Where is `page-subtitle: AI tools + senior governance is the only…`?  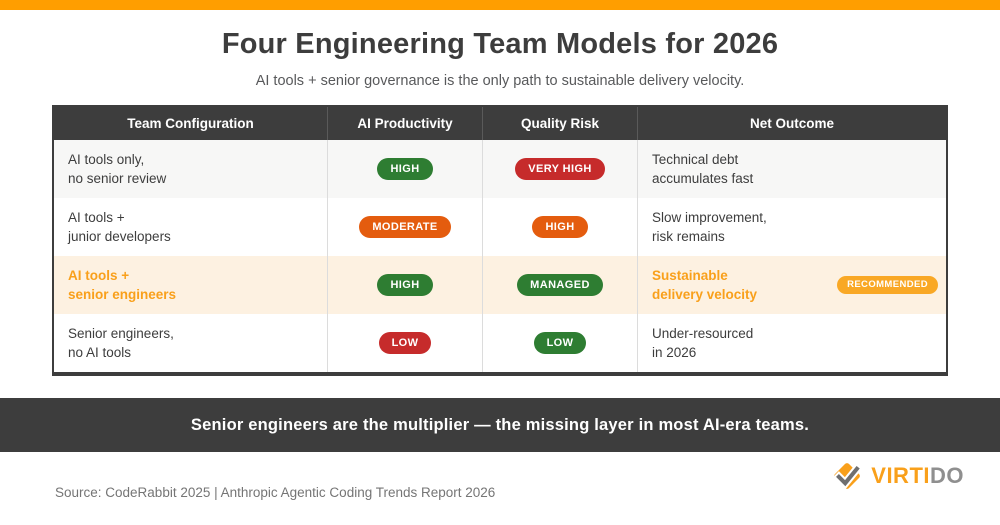 page-subtitle: AI tools + senior governance is the only… is located at coordinates (500, 81).